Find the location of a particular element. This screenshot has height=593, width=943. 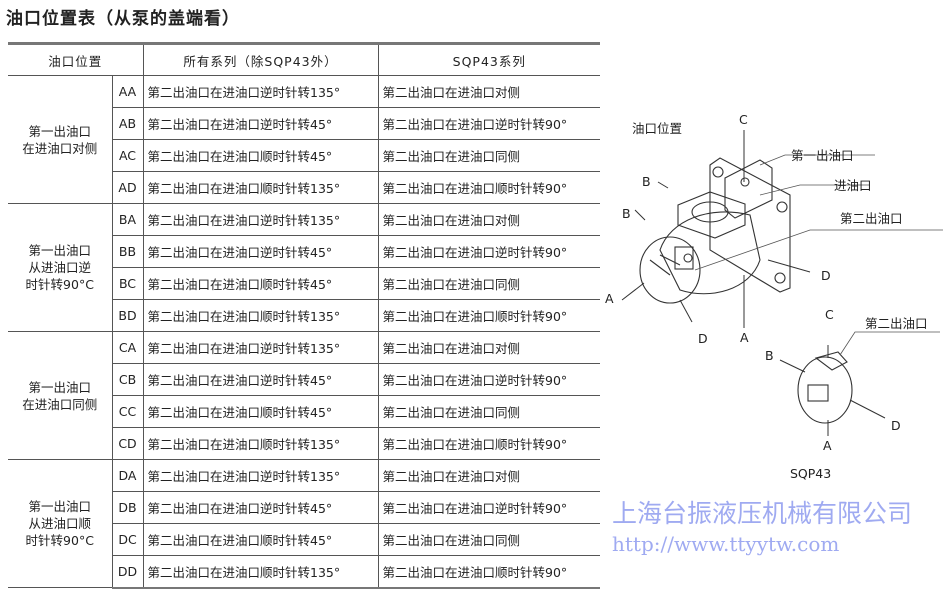

label-first-outlet: 第一出油口 is located at coordinates (822, 155).